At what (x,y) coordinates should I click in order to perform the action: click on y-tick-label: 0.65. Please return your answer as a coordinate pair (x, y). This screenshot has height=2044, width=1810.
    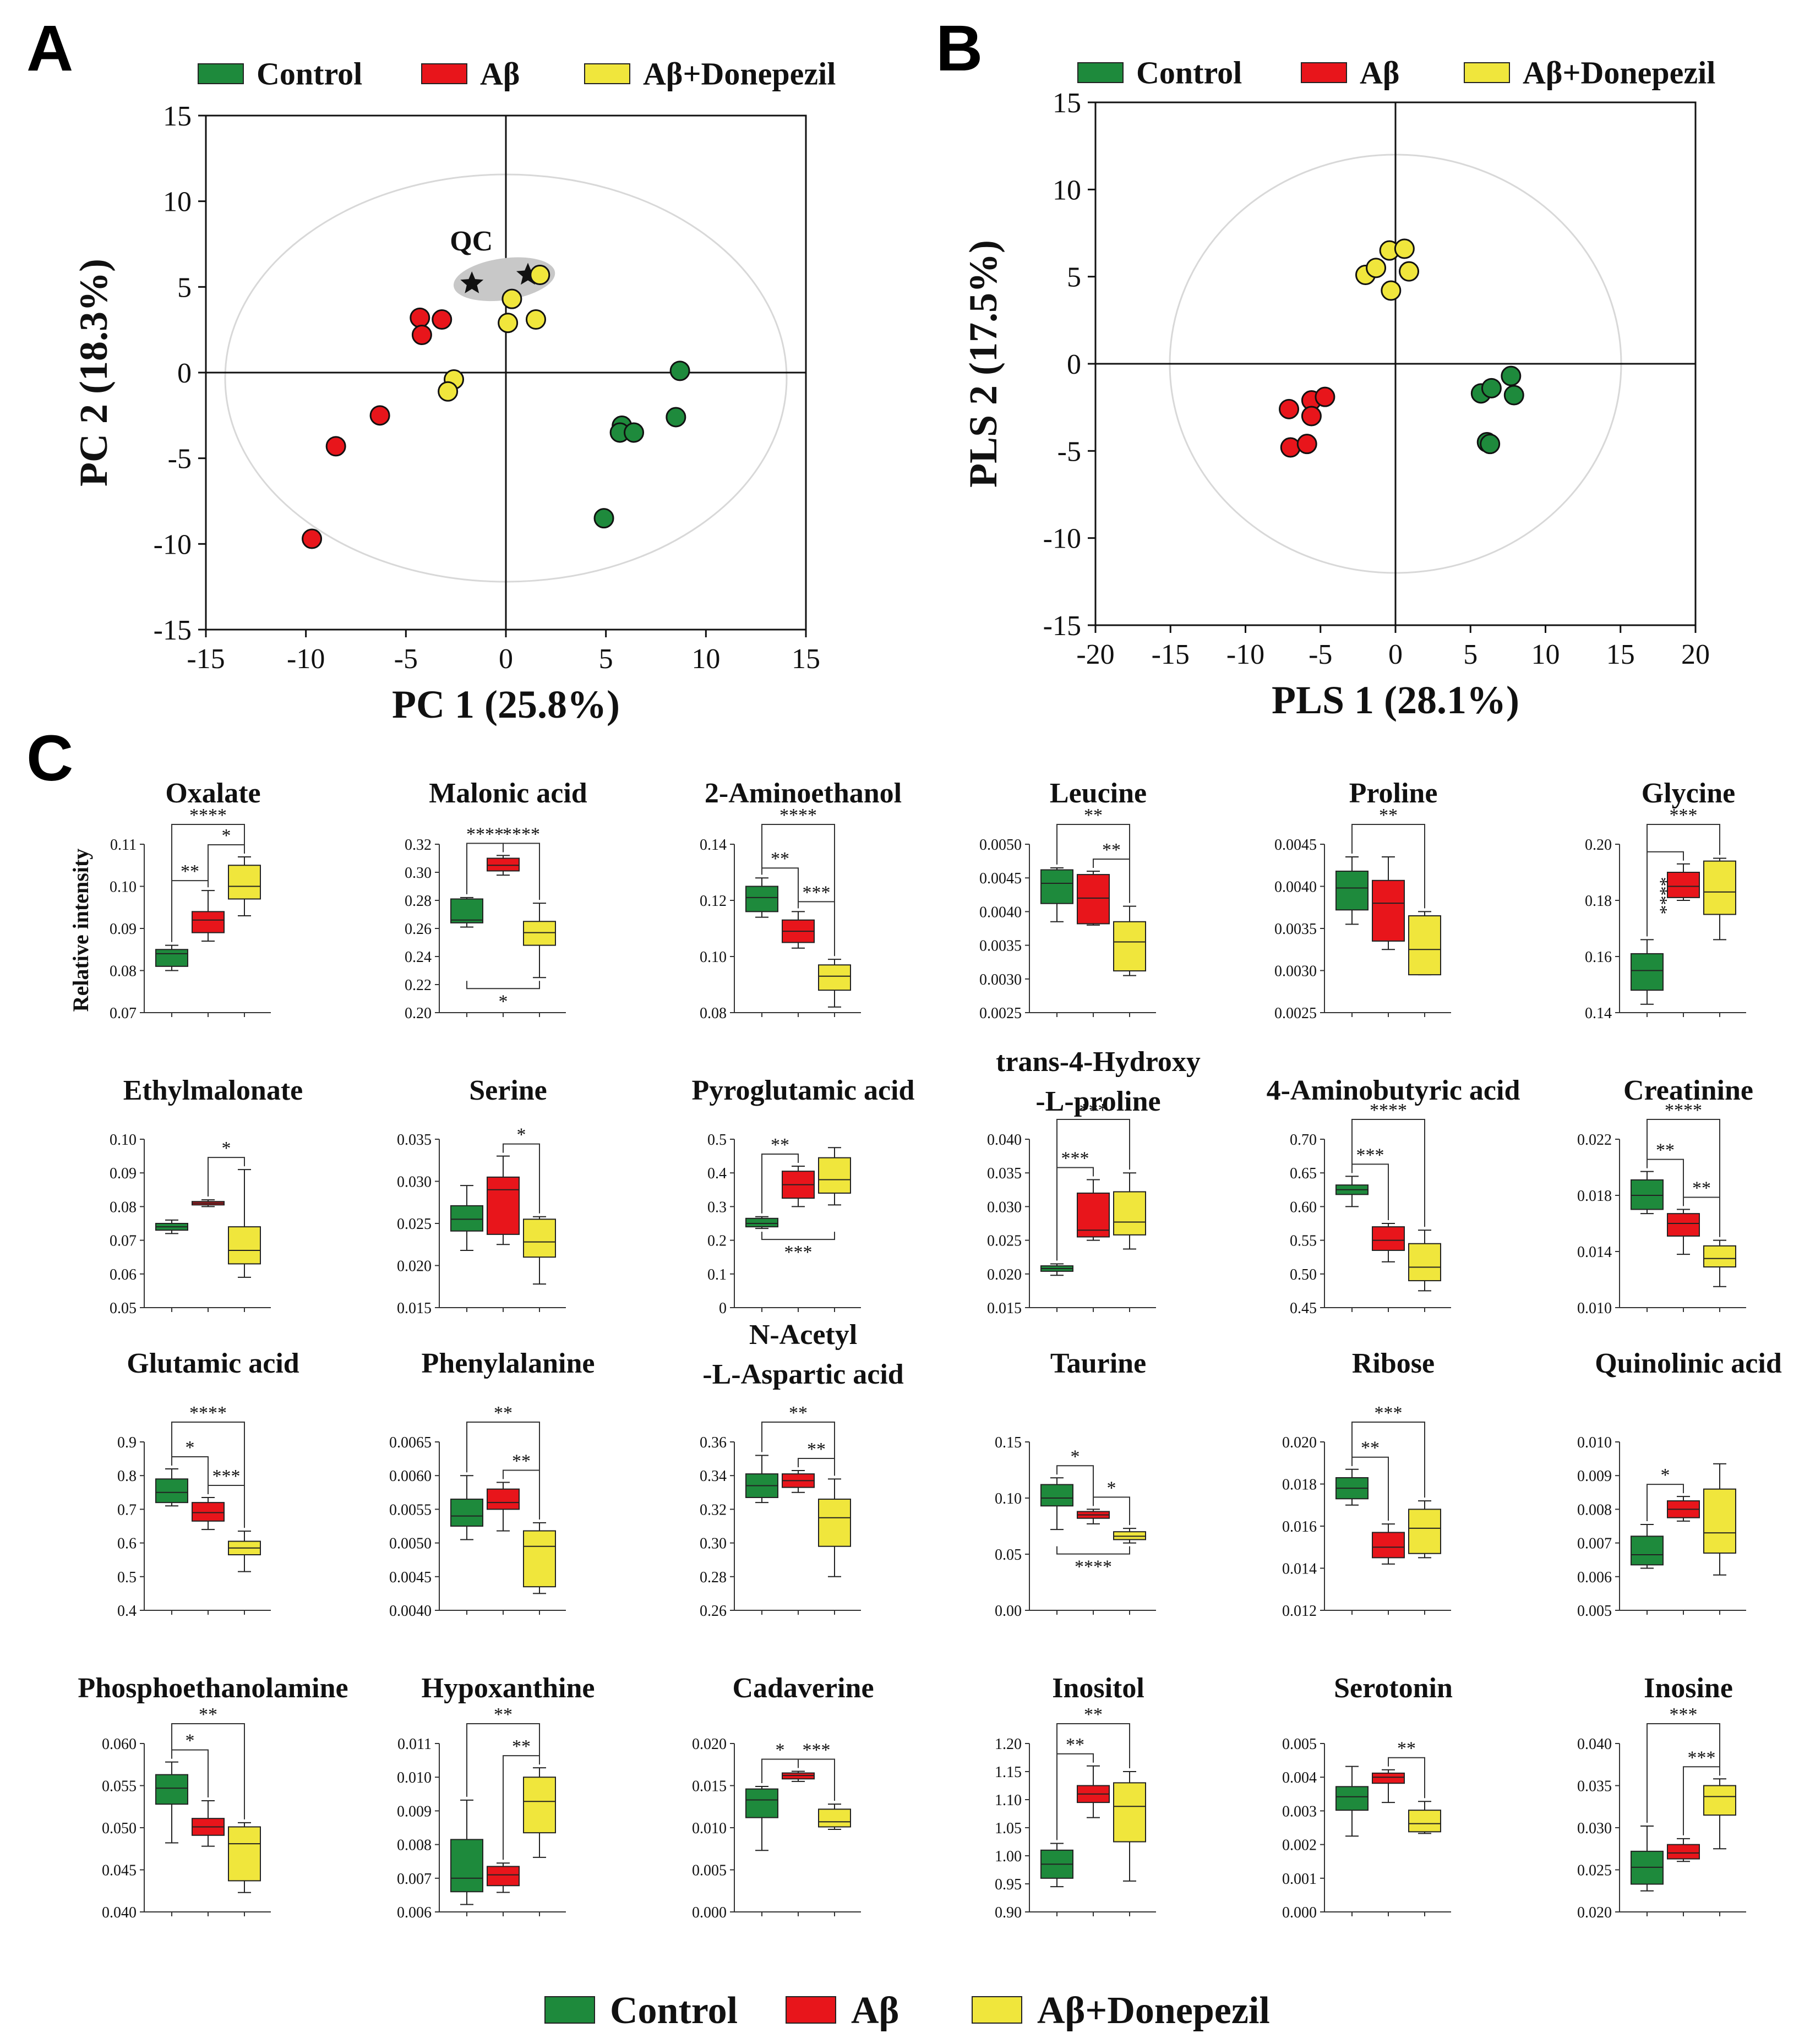
    Looking at the image, I should click on (1303, 1173).